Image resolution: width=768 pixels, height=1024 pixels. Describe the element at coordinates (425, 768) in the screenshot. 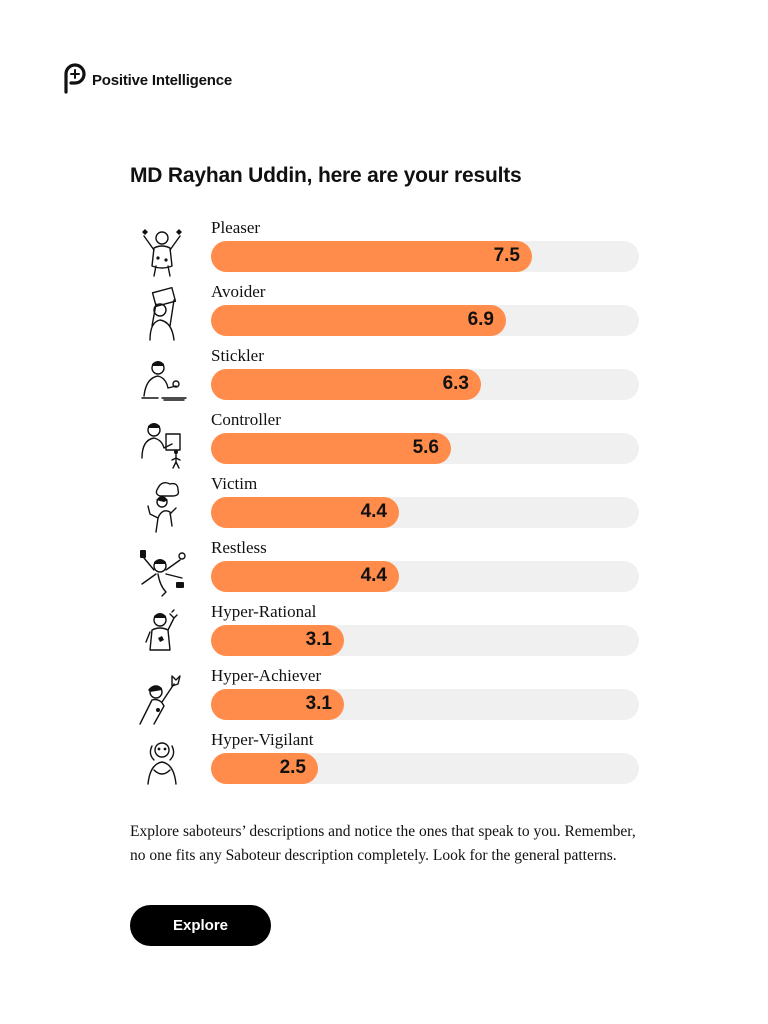

I see `score-bar-track: 2.5` at that location.